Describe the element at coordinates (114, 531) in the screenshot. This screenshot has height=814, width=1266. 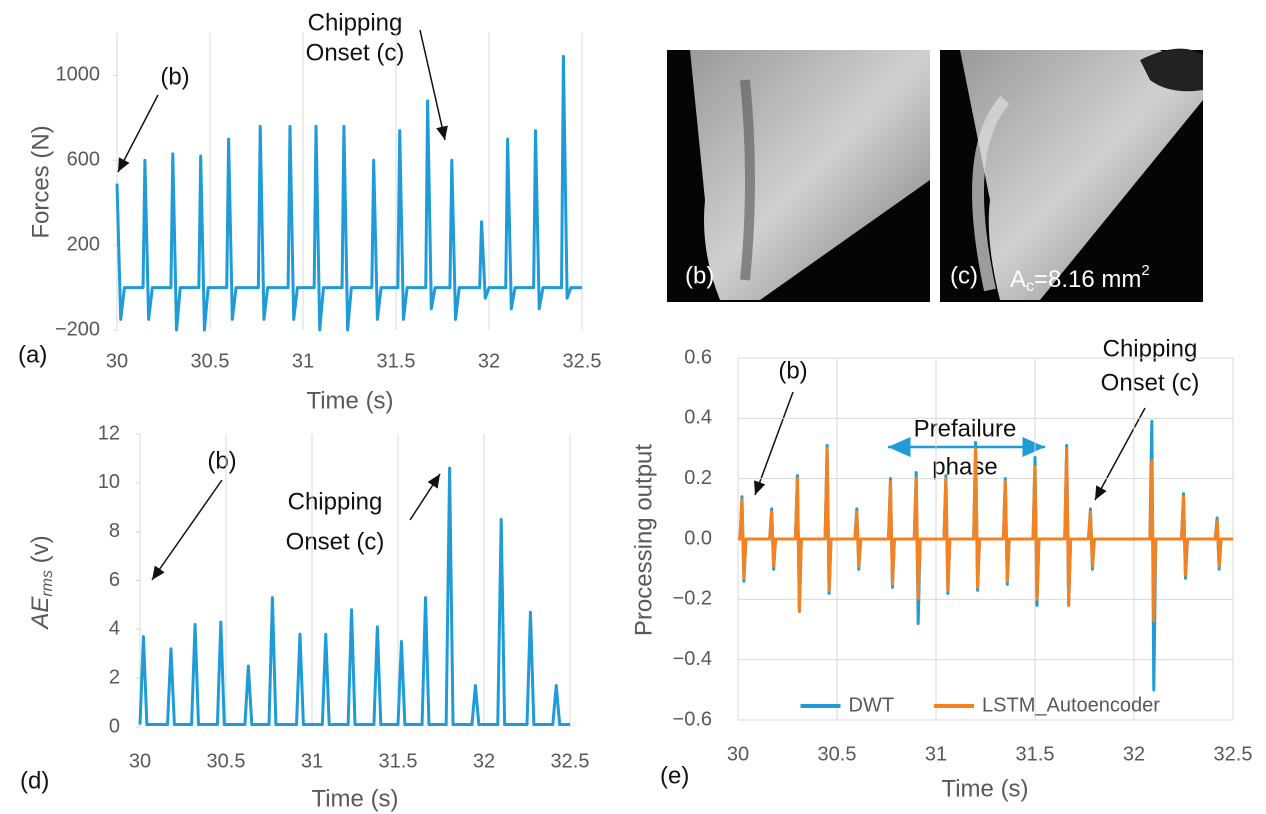
I see `y-tick-label: 8` at that location.